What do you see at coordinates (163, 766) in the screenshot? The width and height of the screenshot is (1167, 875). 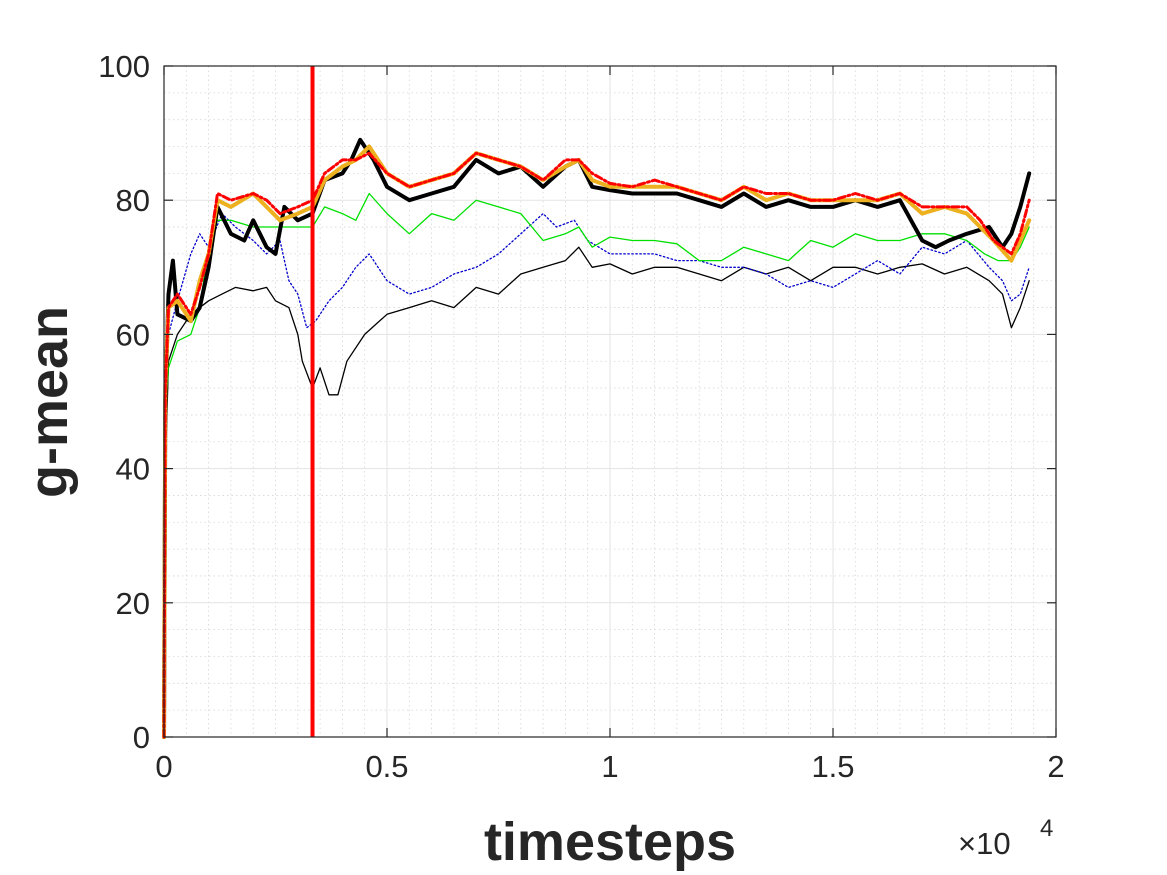 I see `x-tick-label: 0` at bounding box center [163, 766].